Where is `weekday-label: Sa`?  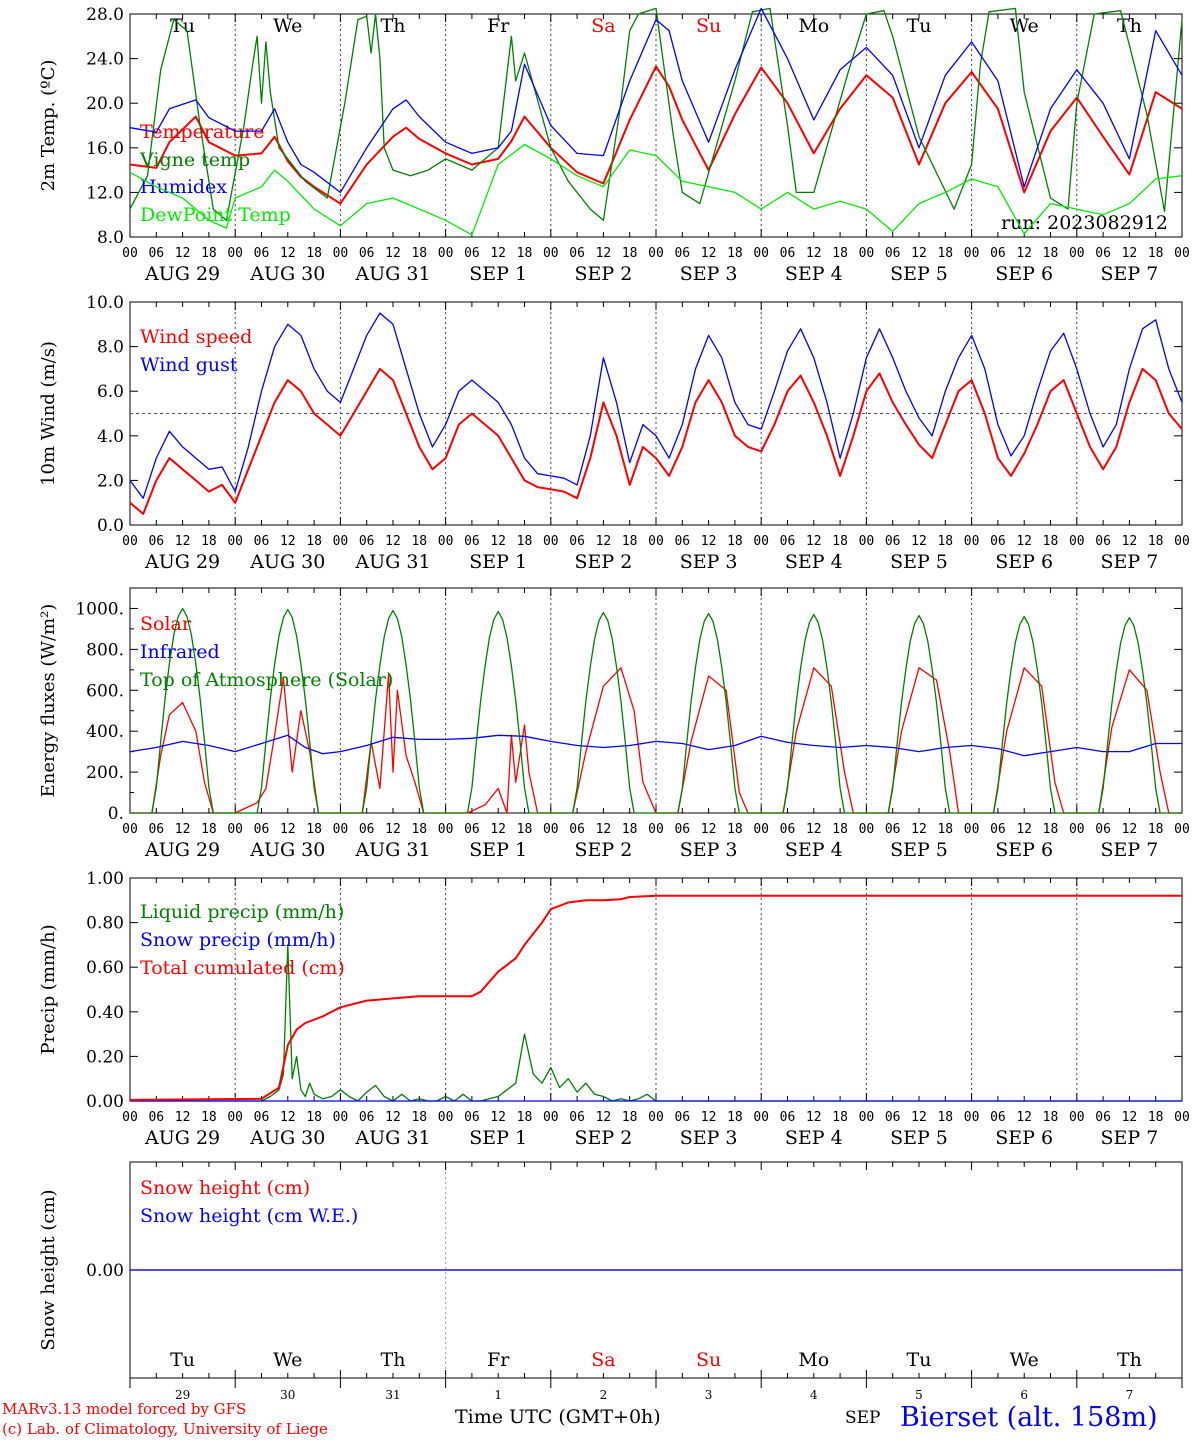 weekday-label: Sa is located at coordinates (603, 1360).